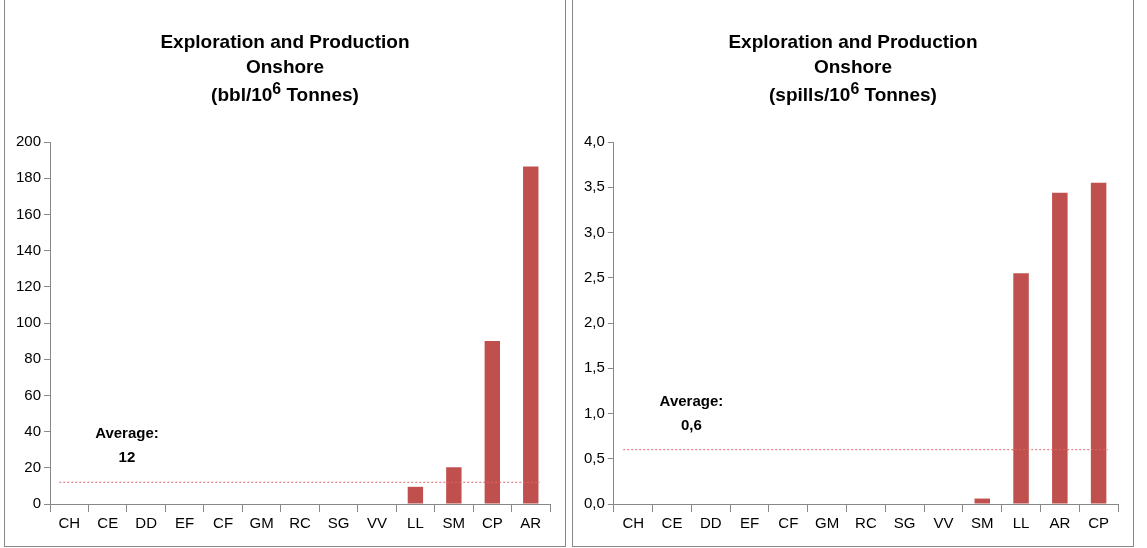  What do you see at coordinates (594, 412) in the screenshot?
I see `y-tick-label: 1,0` at bounding box center [594, 412].